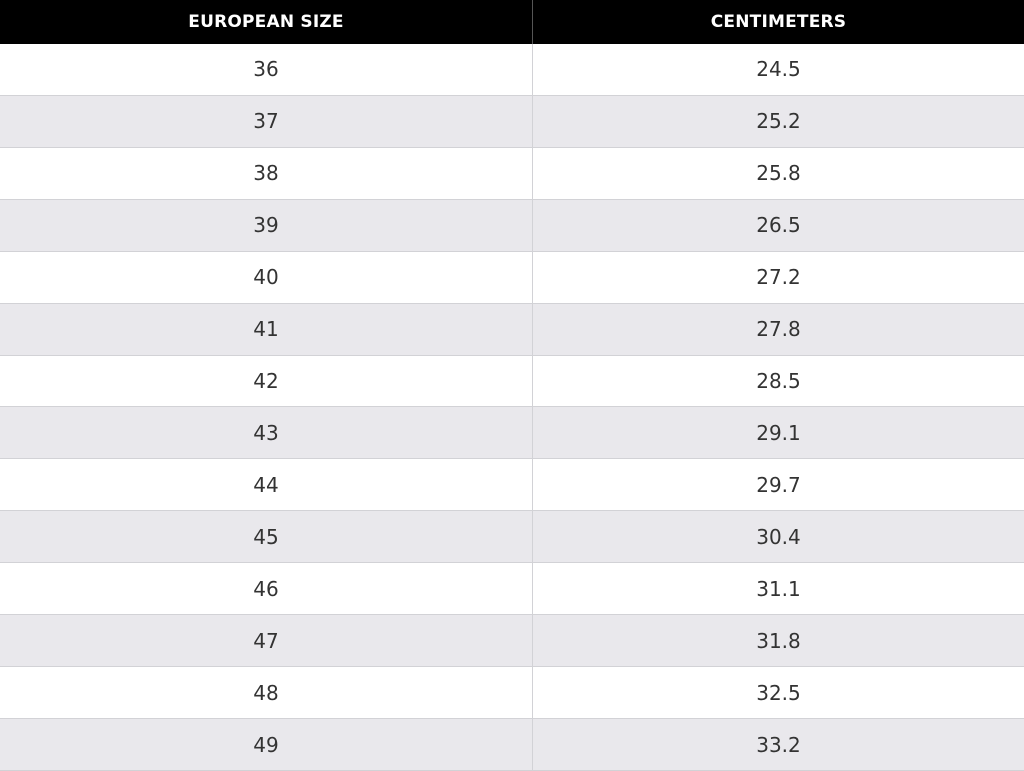 The image size is (1024, 771). What do you see at coordinates (778, 173) in the screenshot?
I see `table-cell: 25.8` at bounding box center [778, 173].